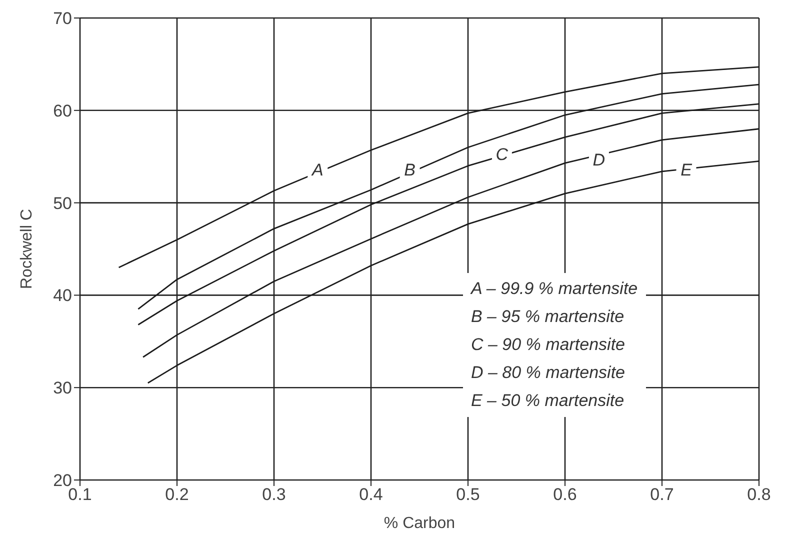 This screenshot has width=797, height=546. What do you see at coordinates (502, 154) in the screenshot?
I see `annotation: C` at bounding box center [502, 154].